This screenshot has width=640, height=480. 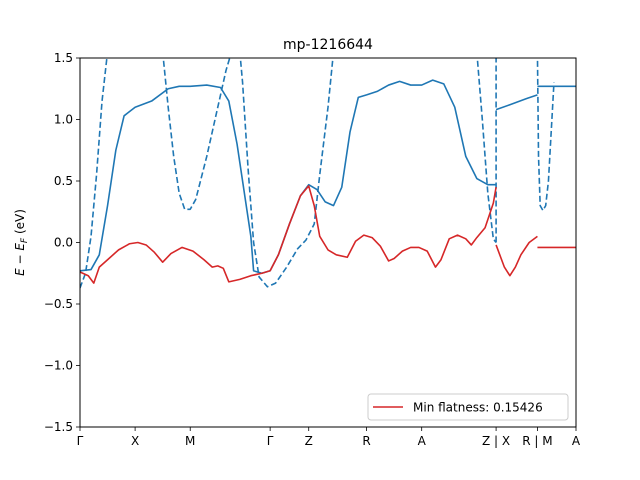 I want to click on legend: Min flatness: 0.15426, so click(x=468, y=407).